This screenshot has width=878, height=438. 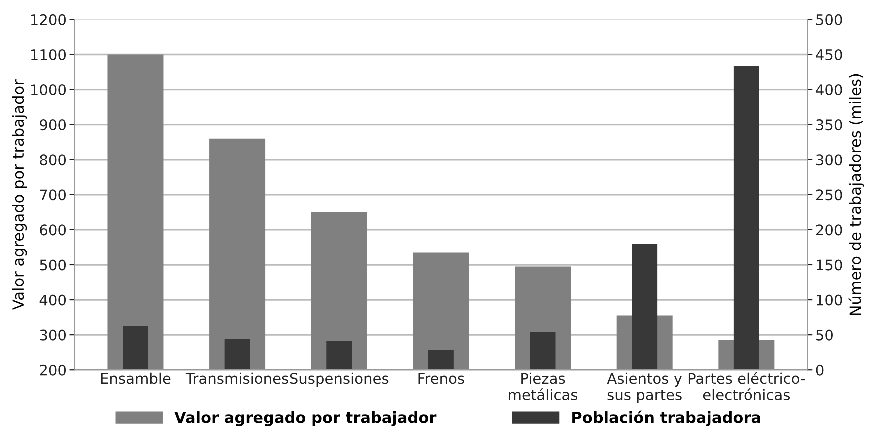 What do you see at coordinates (53, 230) in the screenshot?
I see `y-tick-label: 600` at bounding box center [53, 230].